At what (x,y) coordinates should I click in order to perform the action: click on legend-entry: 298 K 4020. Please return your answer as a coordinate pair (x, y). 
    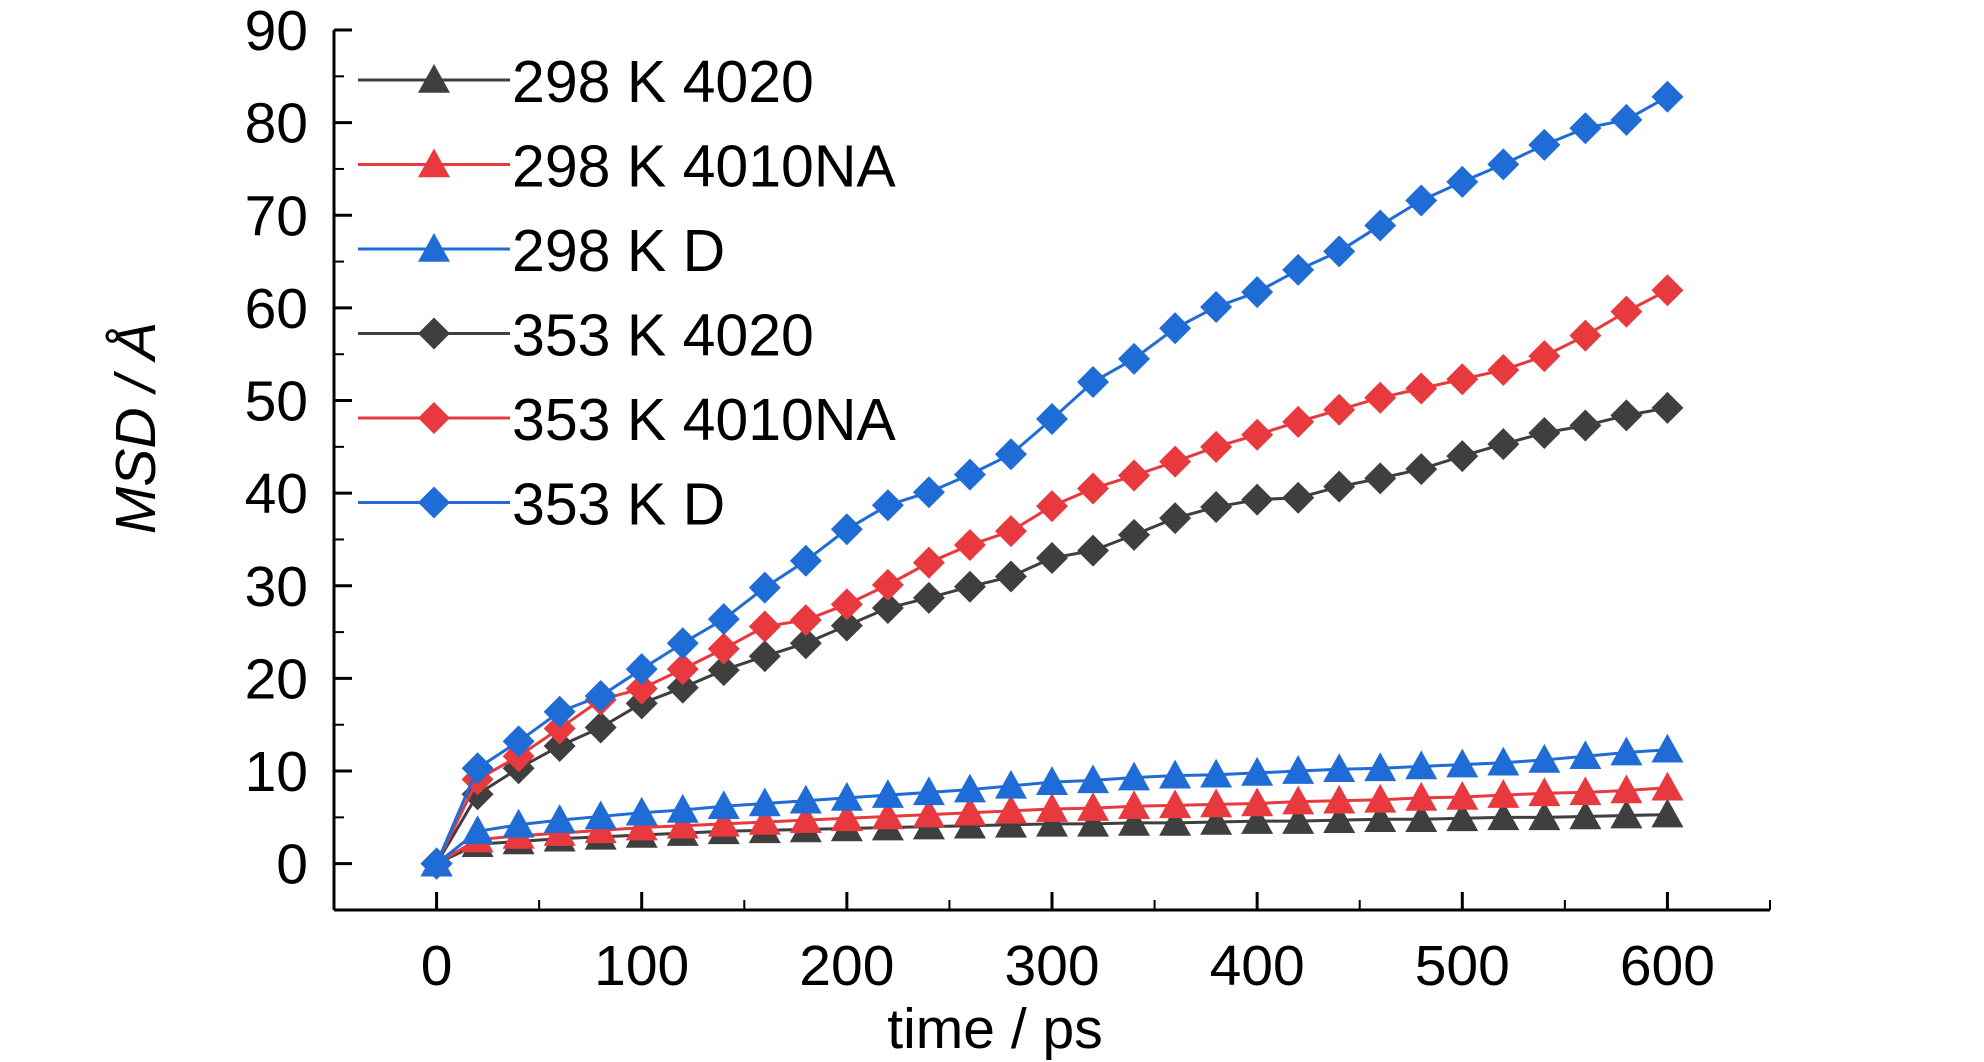
    Looking at the image, I should click on (586, 82).